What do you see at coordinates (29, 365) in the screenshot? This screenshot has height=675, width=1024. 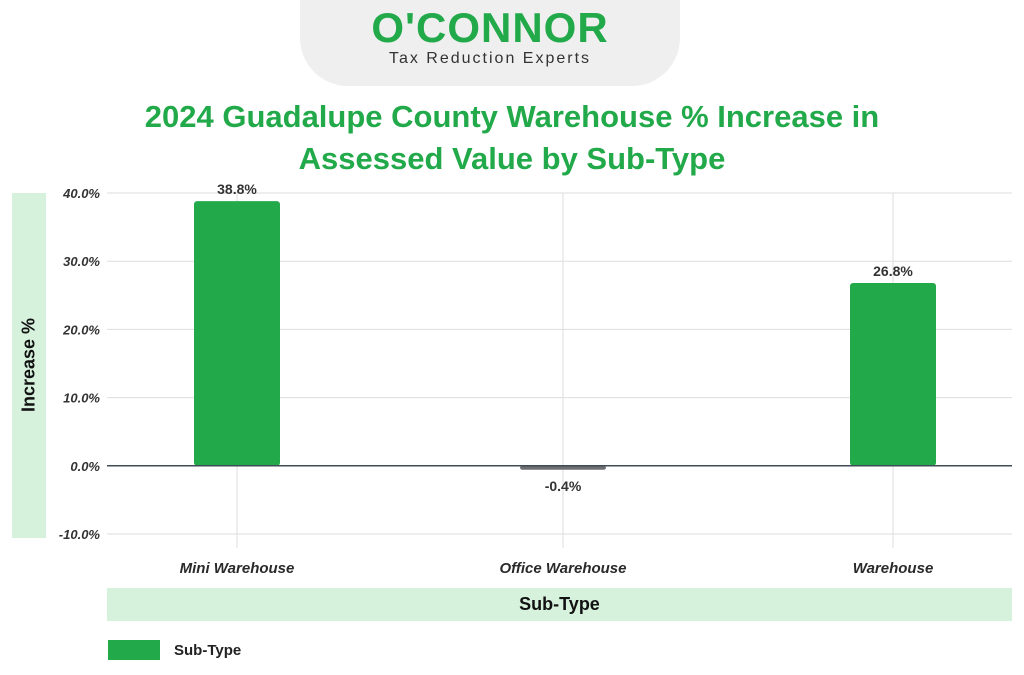 I see `y-axis-title-band` at bounding box center [29, 365].